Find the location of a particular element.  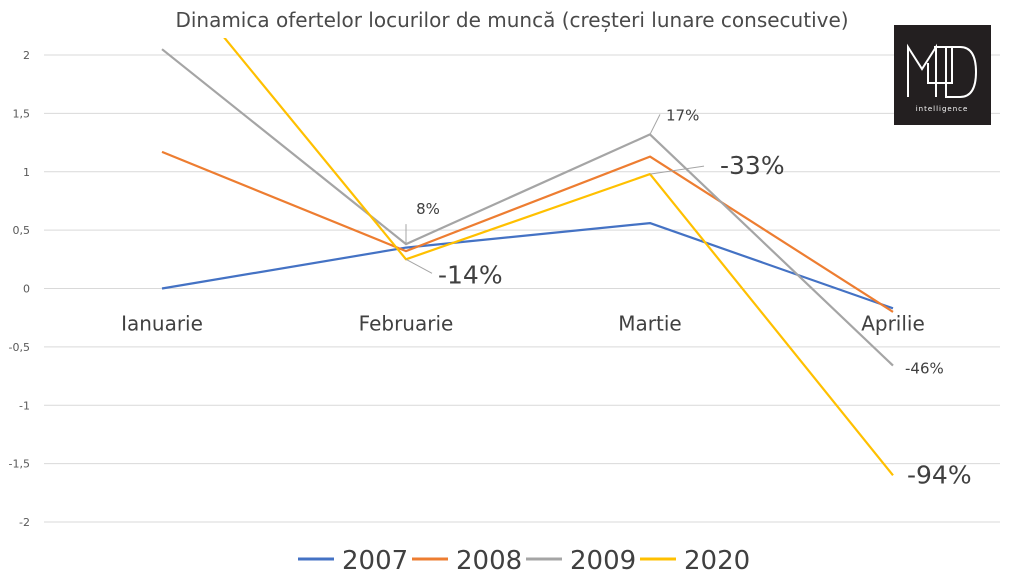

series-line-2007 is located at coordinates (527, 266).